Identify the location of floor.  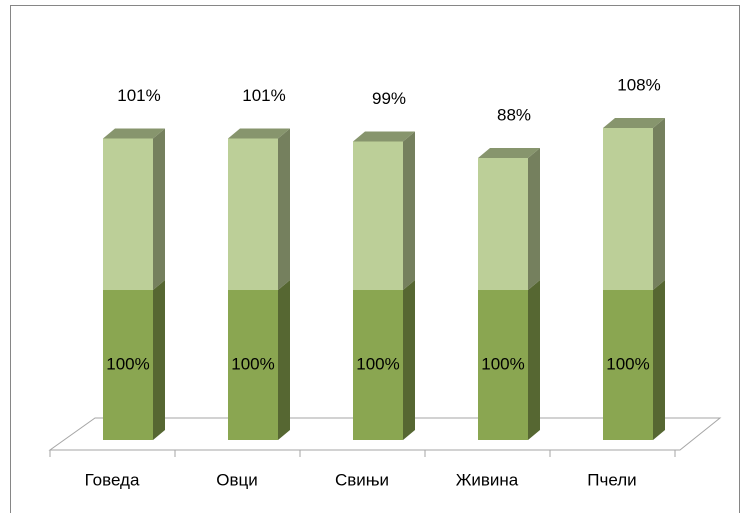
(385, 434).